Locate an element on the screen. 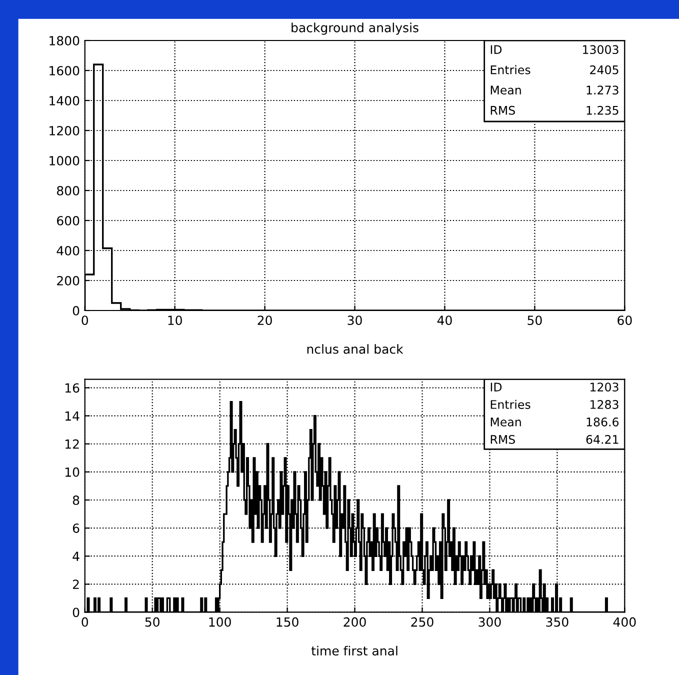 This screenshot has height=675, width=679. x-tick-label: 20 is located at coordinates (265, 321).